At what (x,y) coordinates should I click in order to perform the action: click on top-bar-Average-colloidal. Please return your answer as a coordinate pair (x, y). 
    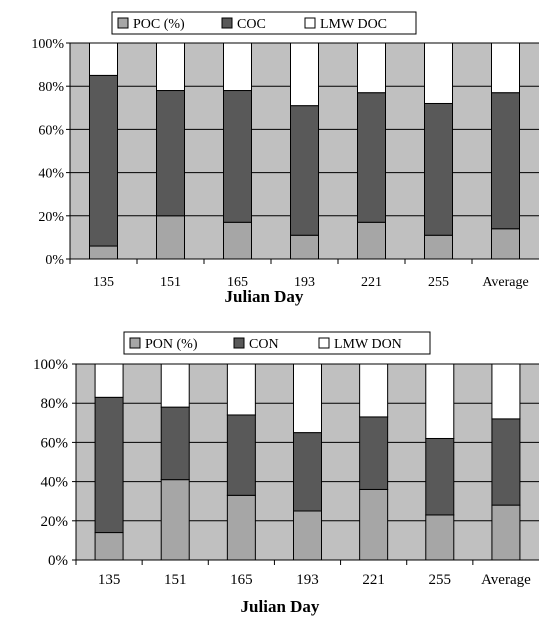
    Looking at the image, I should click on (505, 161).